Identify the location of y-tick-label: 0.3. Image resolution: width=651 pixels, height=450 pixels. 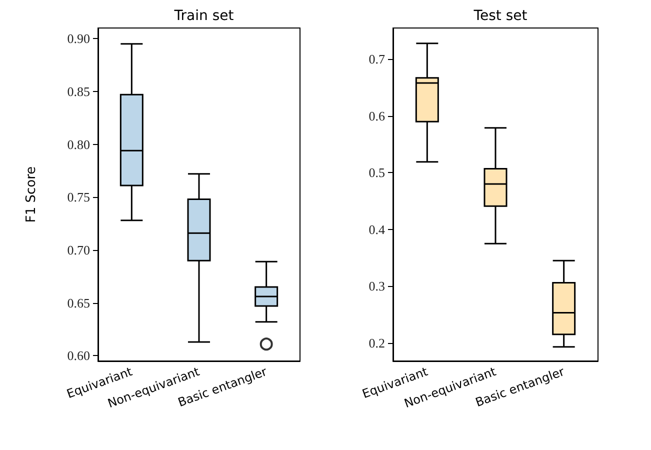
(376, 286).